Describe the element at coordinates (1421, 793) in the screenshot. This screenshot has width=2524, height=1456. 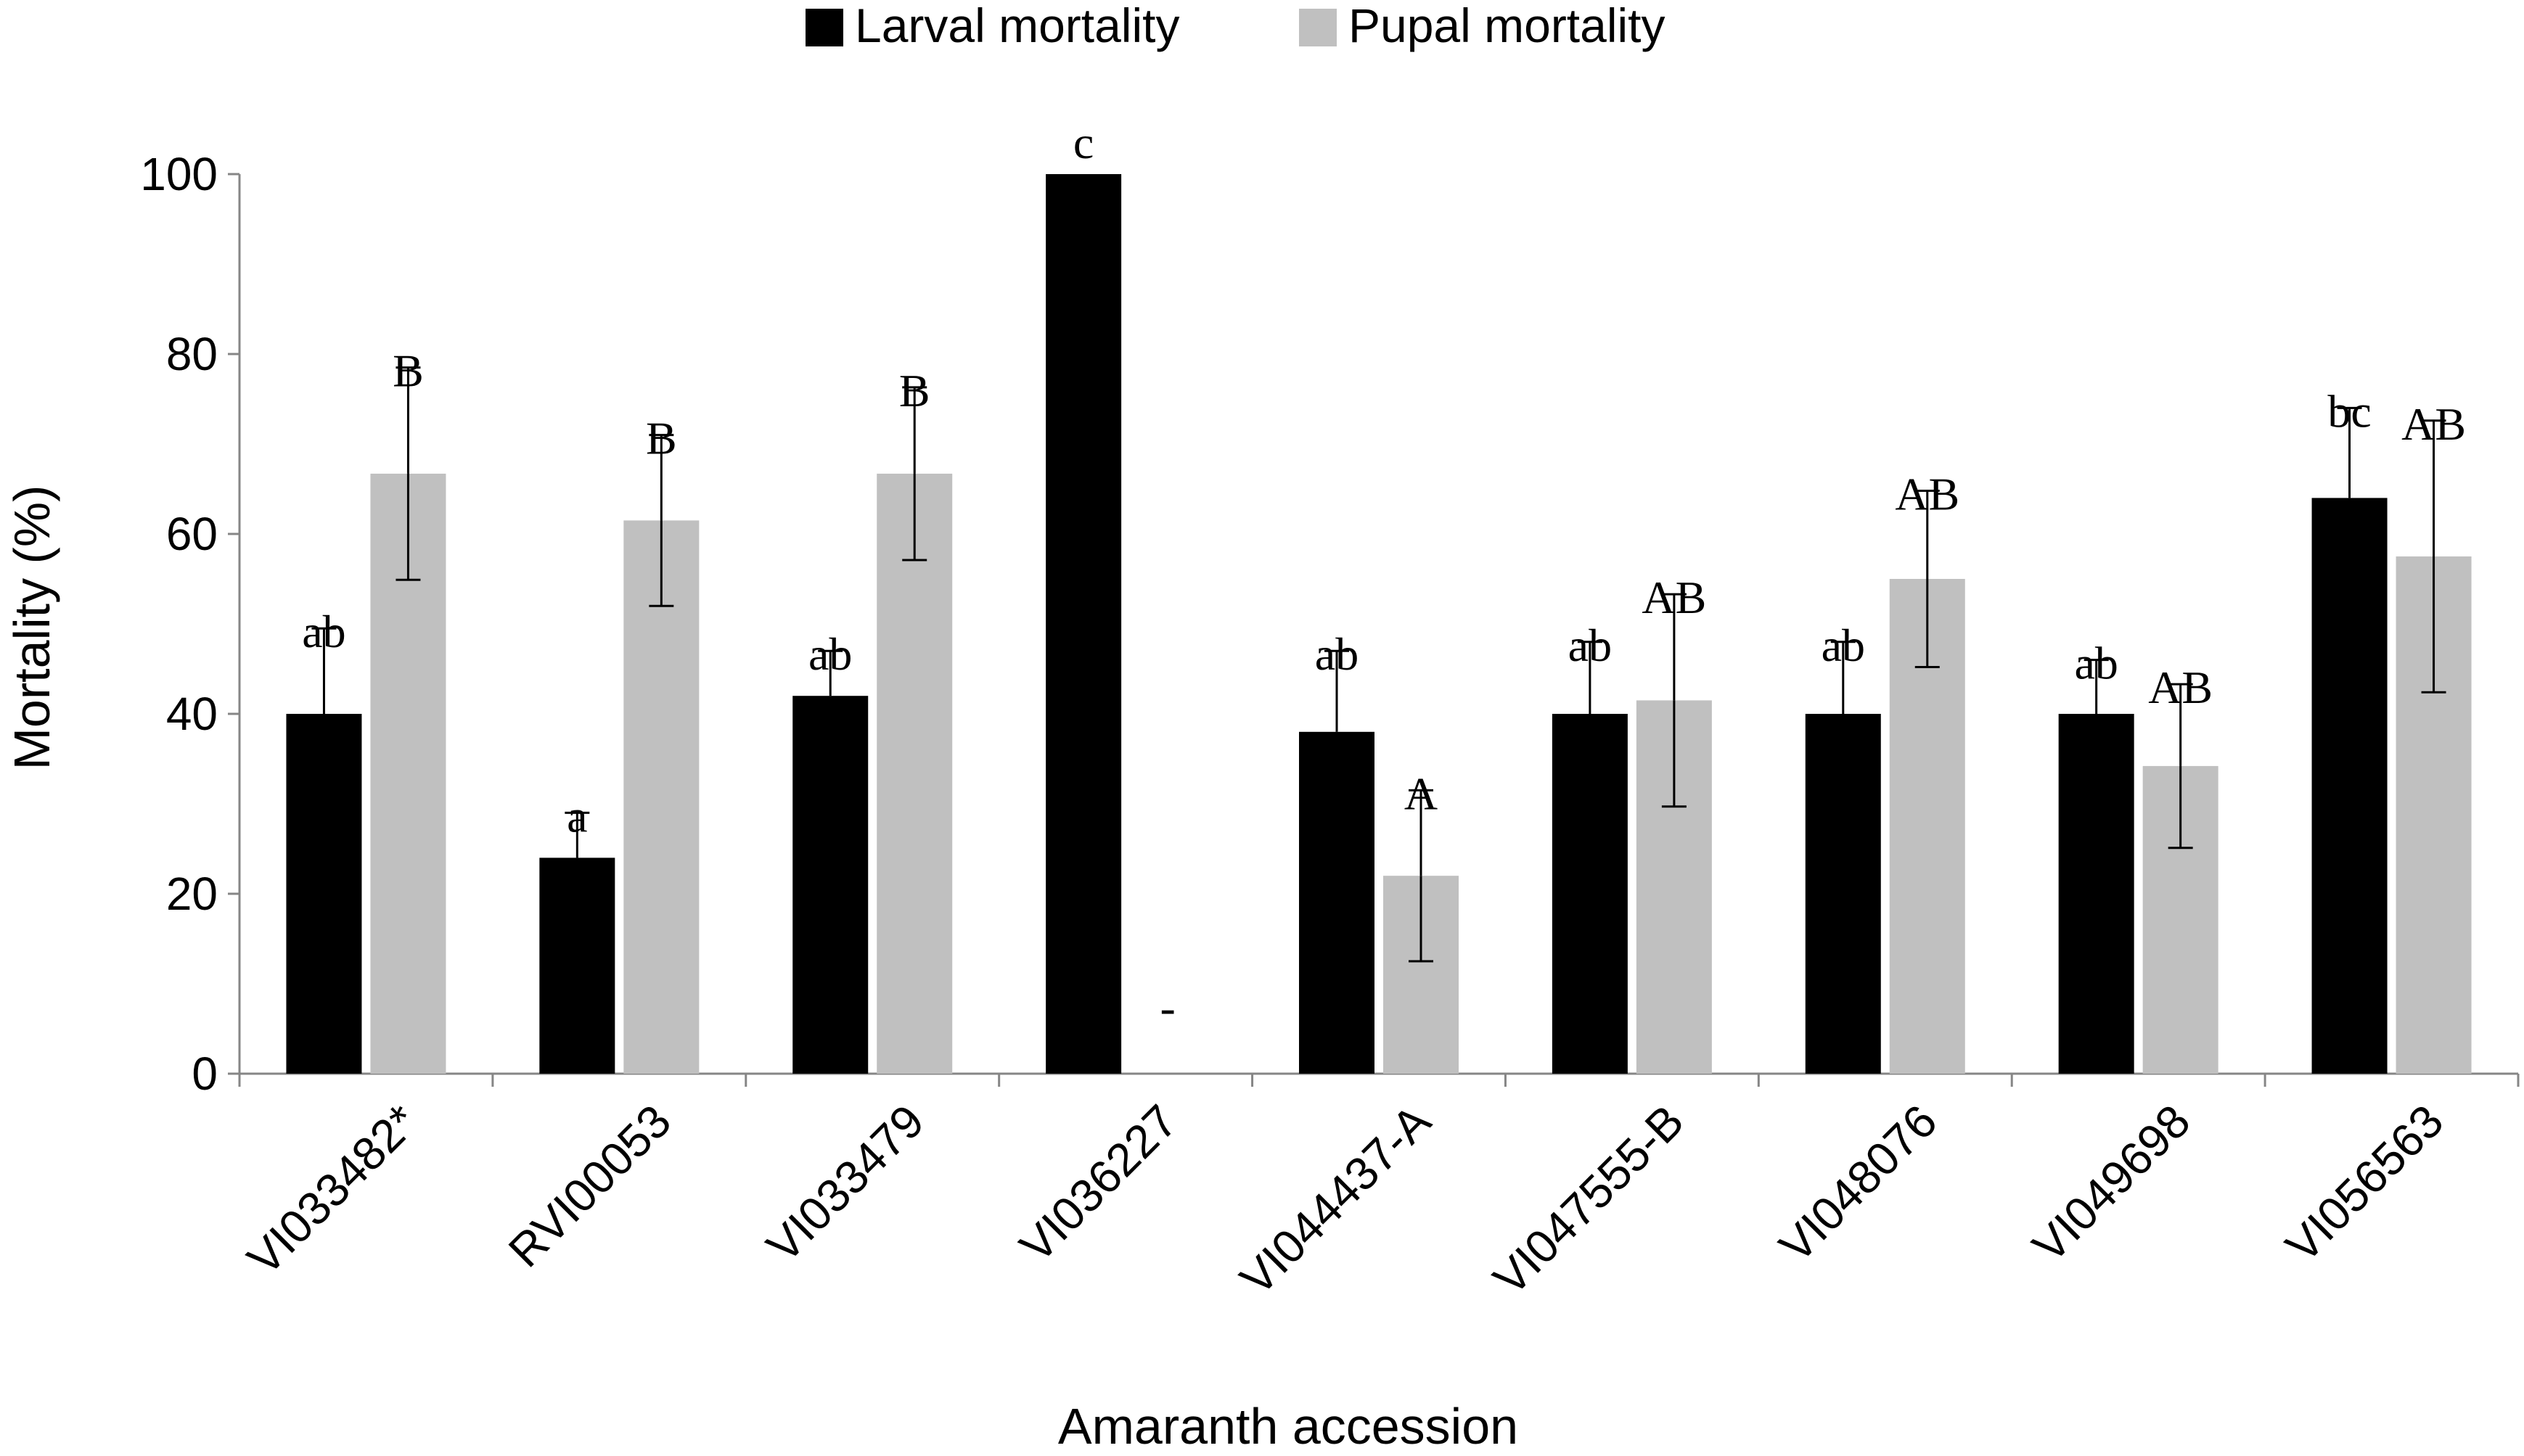
I see `significance-letter-pupal: A` at that location.